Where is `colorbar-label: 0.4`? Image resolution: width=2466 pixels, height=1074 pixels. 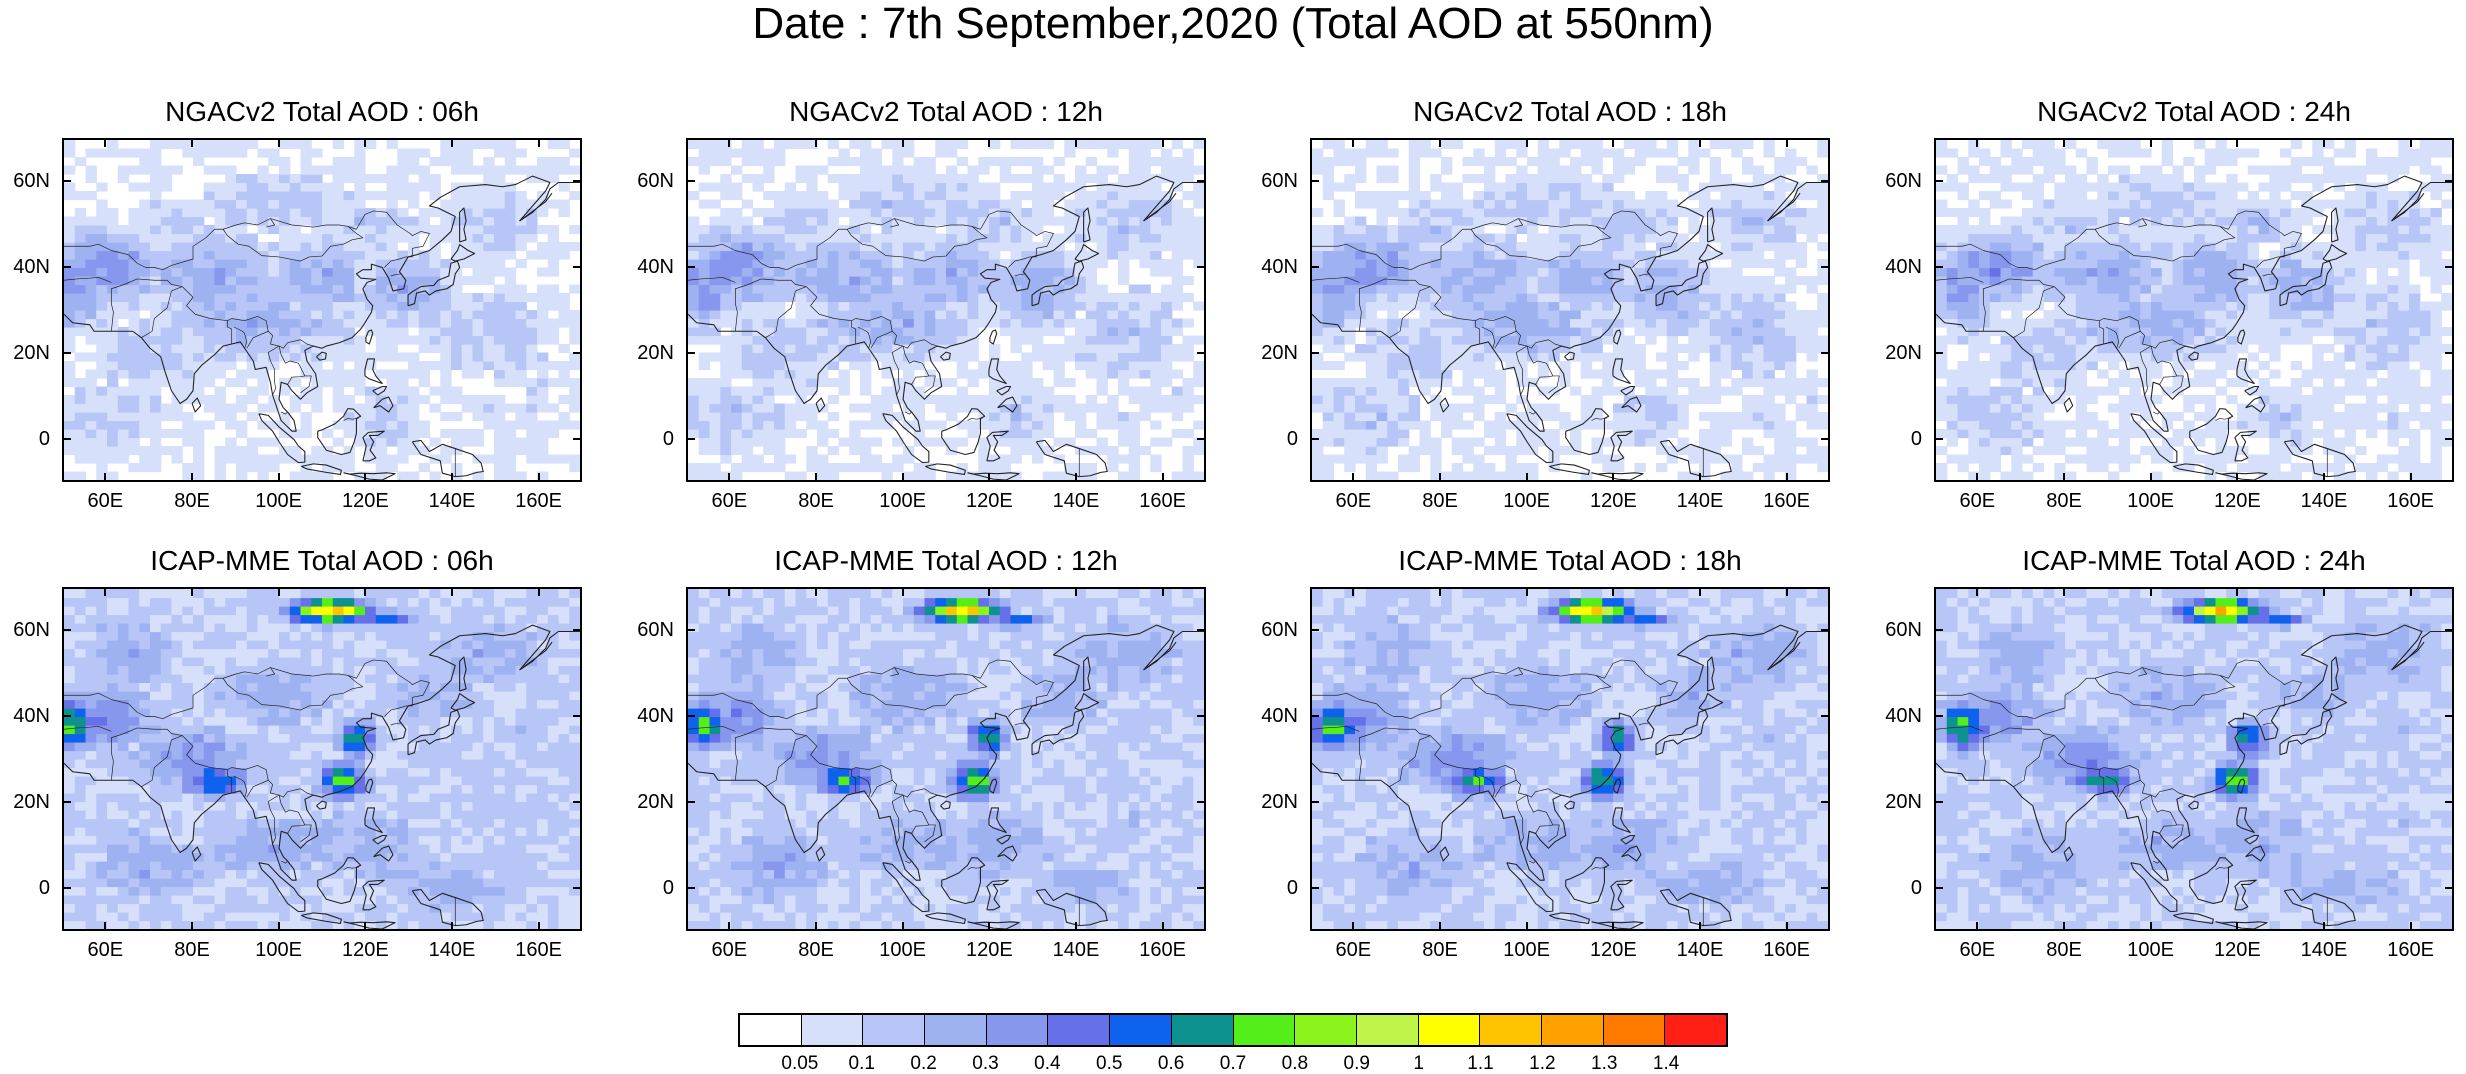
colorbar-label: 0.4 is located at coordinates (1047, 1064).